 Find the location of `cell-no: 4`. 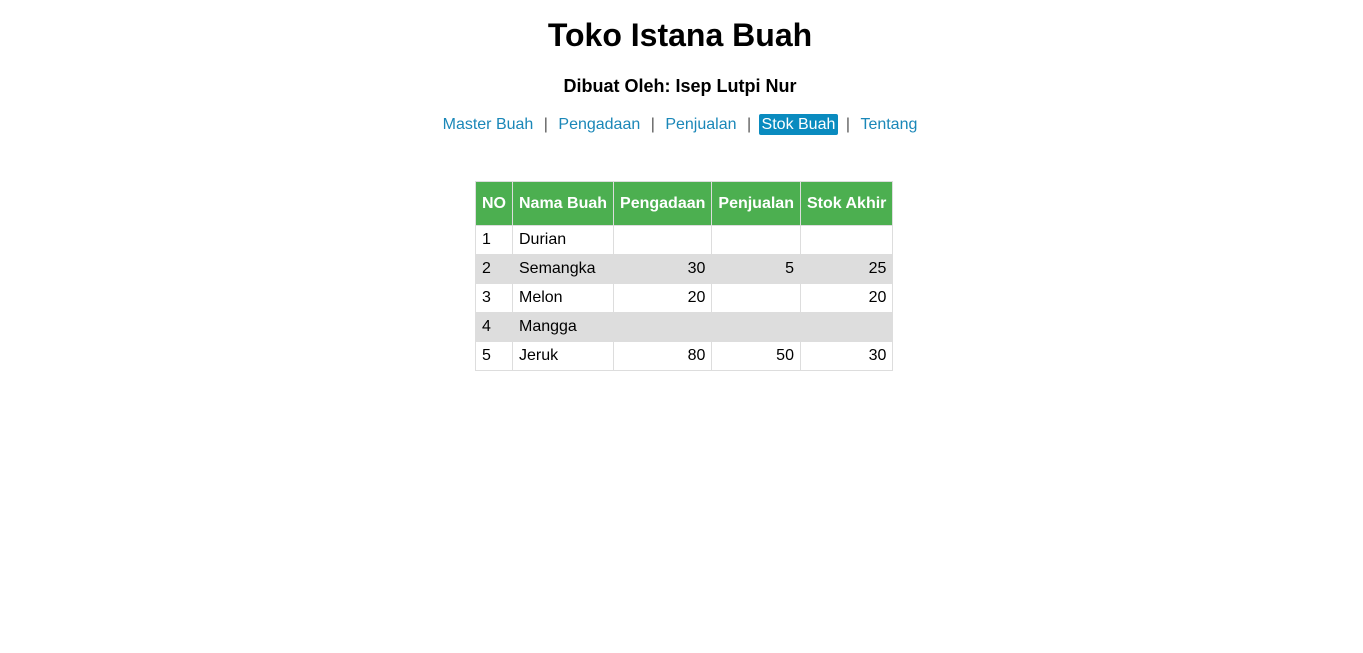

cell-no: 4 is located at coordinates (494, 327).